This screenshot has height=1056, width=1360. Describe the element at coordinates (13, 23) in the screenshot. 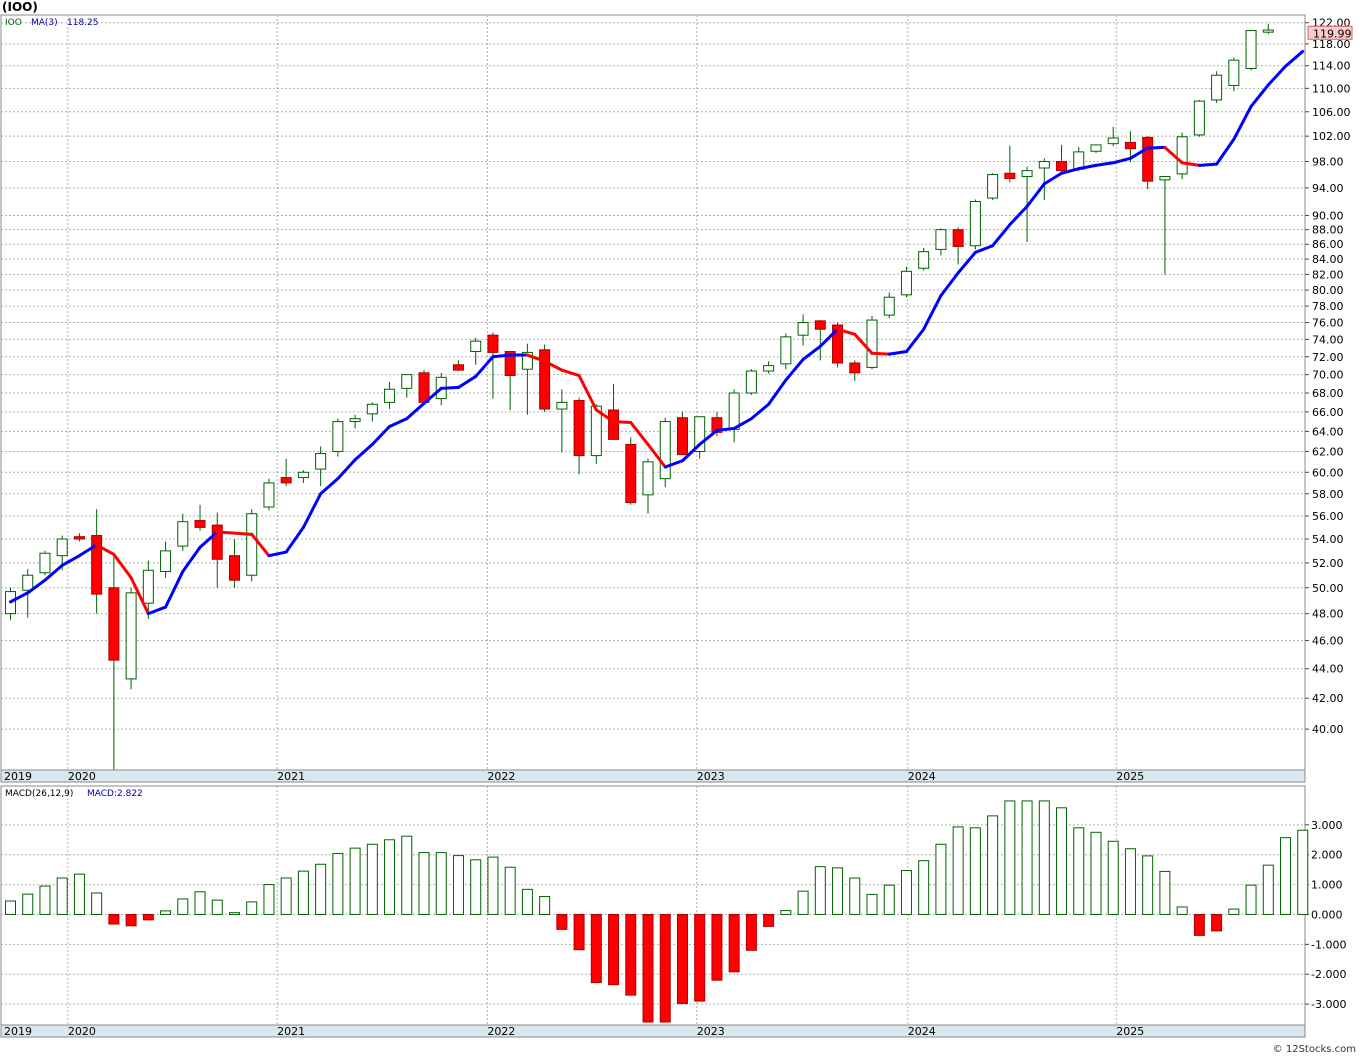

I see `symbol-label: IOO` at that location.